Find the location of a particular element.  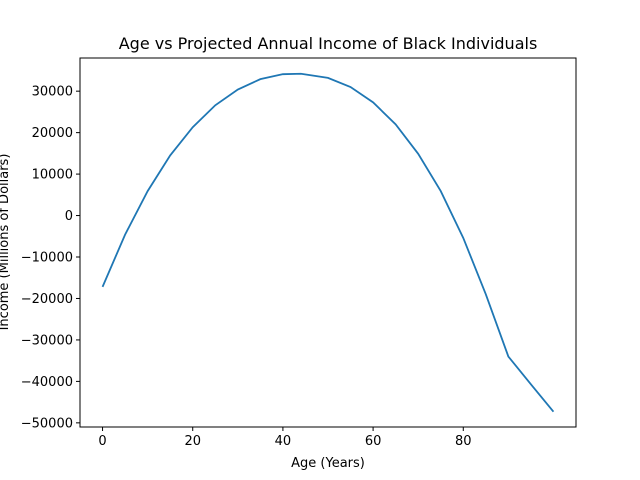

y-tick-label: 0 is located at coordinates (69, 216).